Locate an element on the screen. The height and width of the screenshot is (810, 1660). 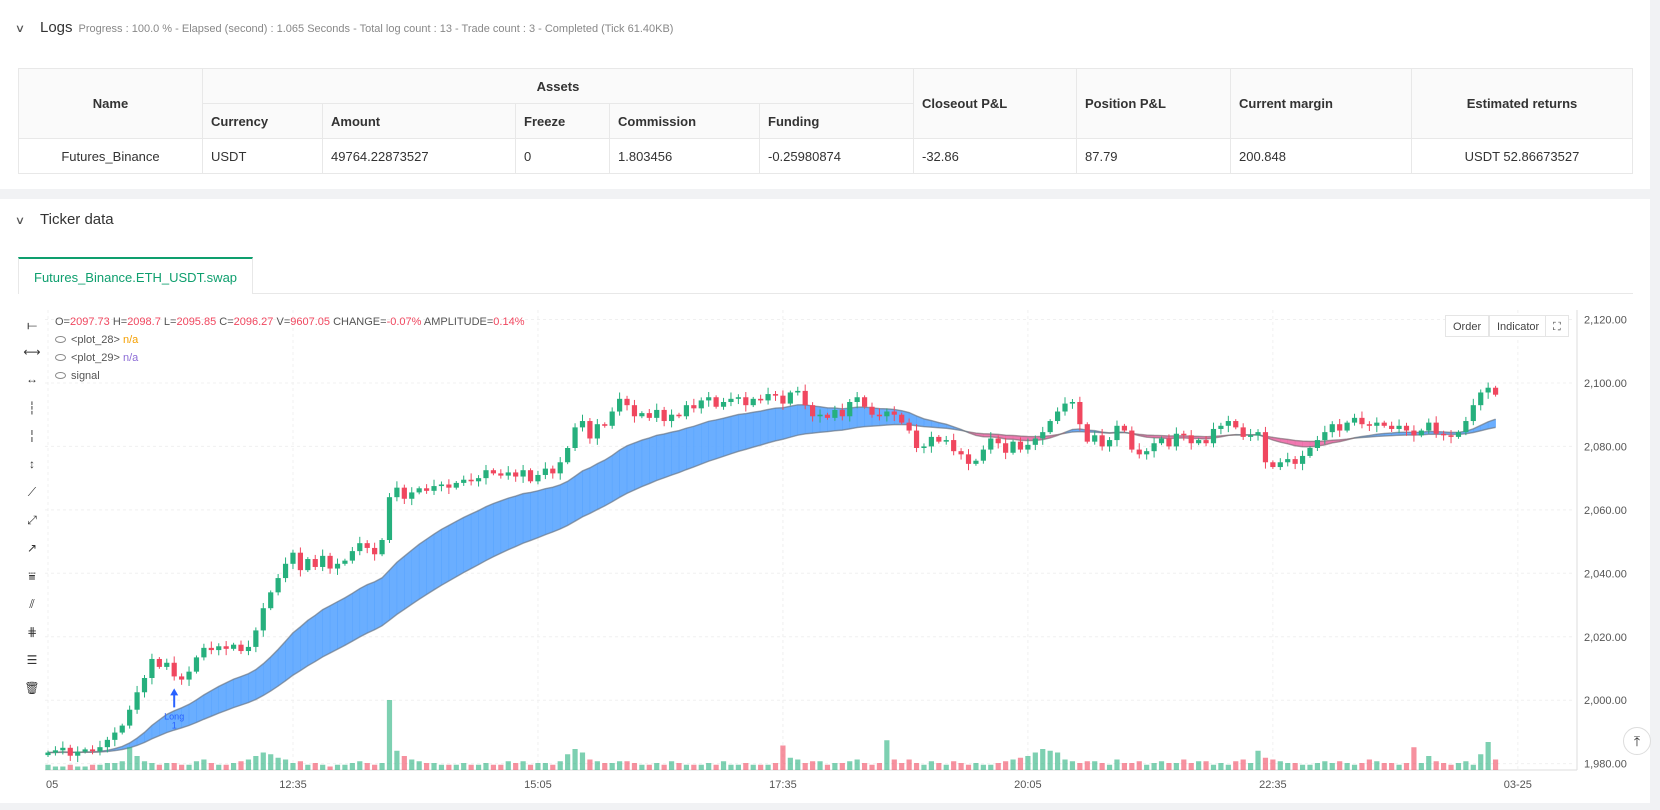
x-tick-label: 03-25 is located at coordinates (1518, 785).